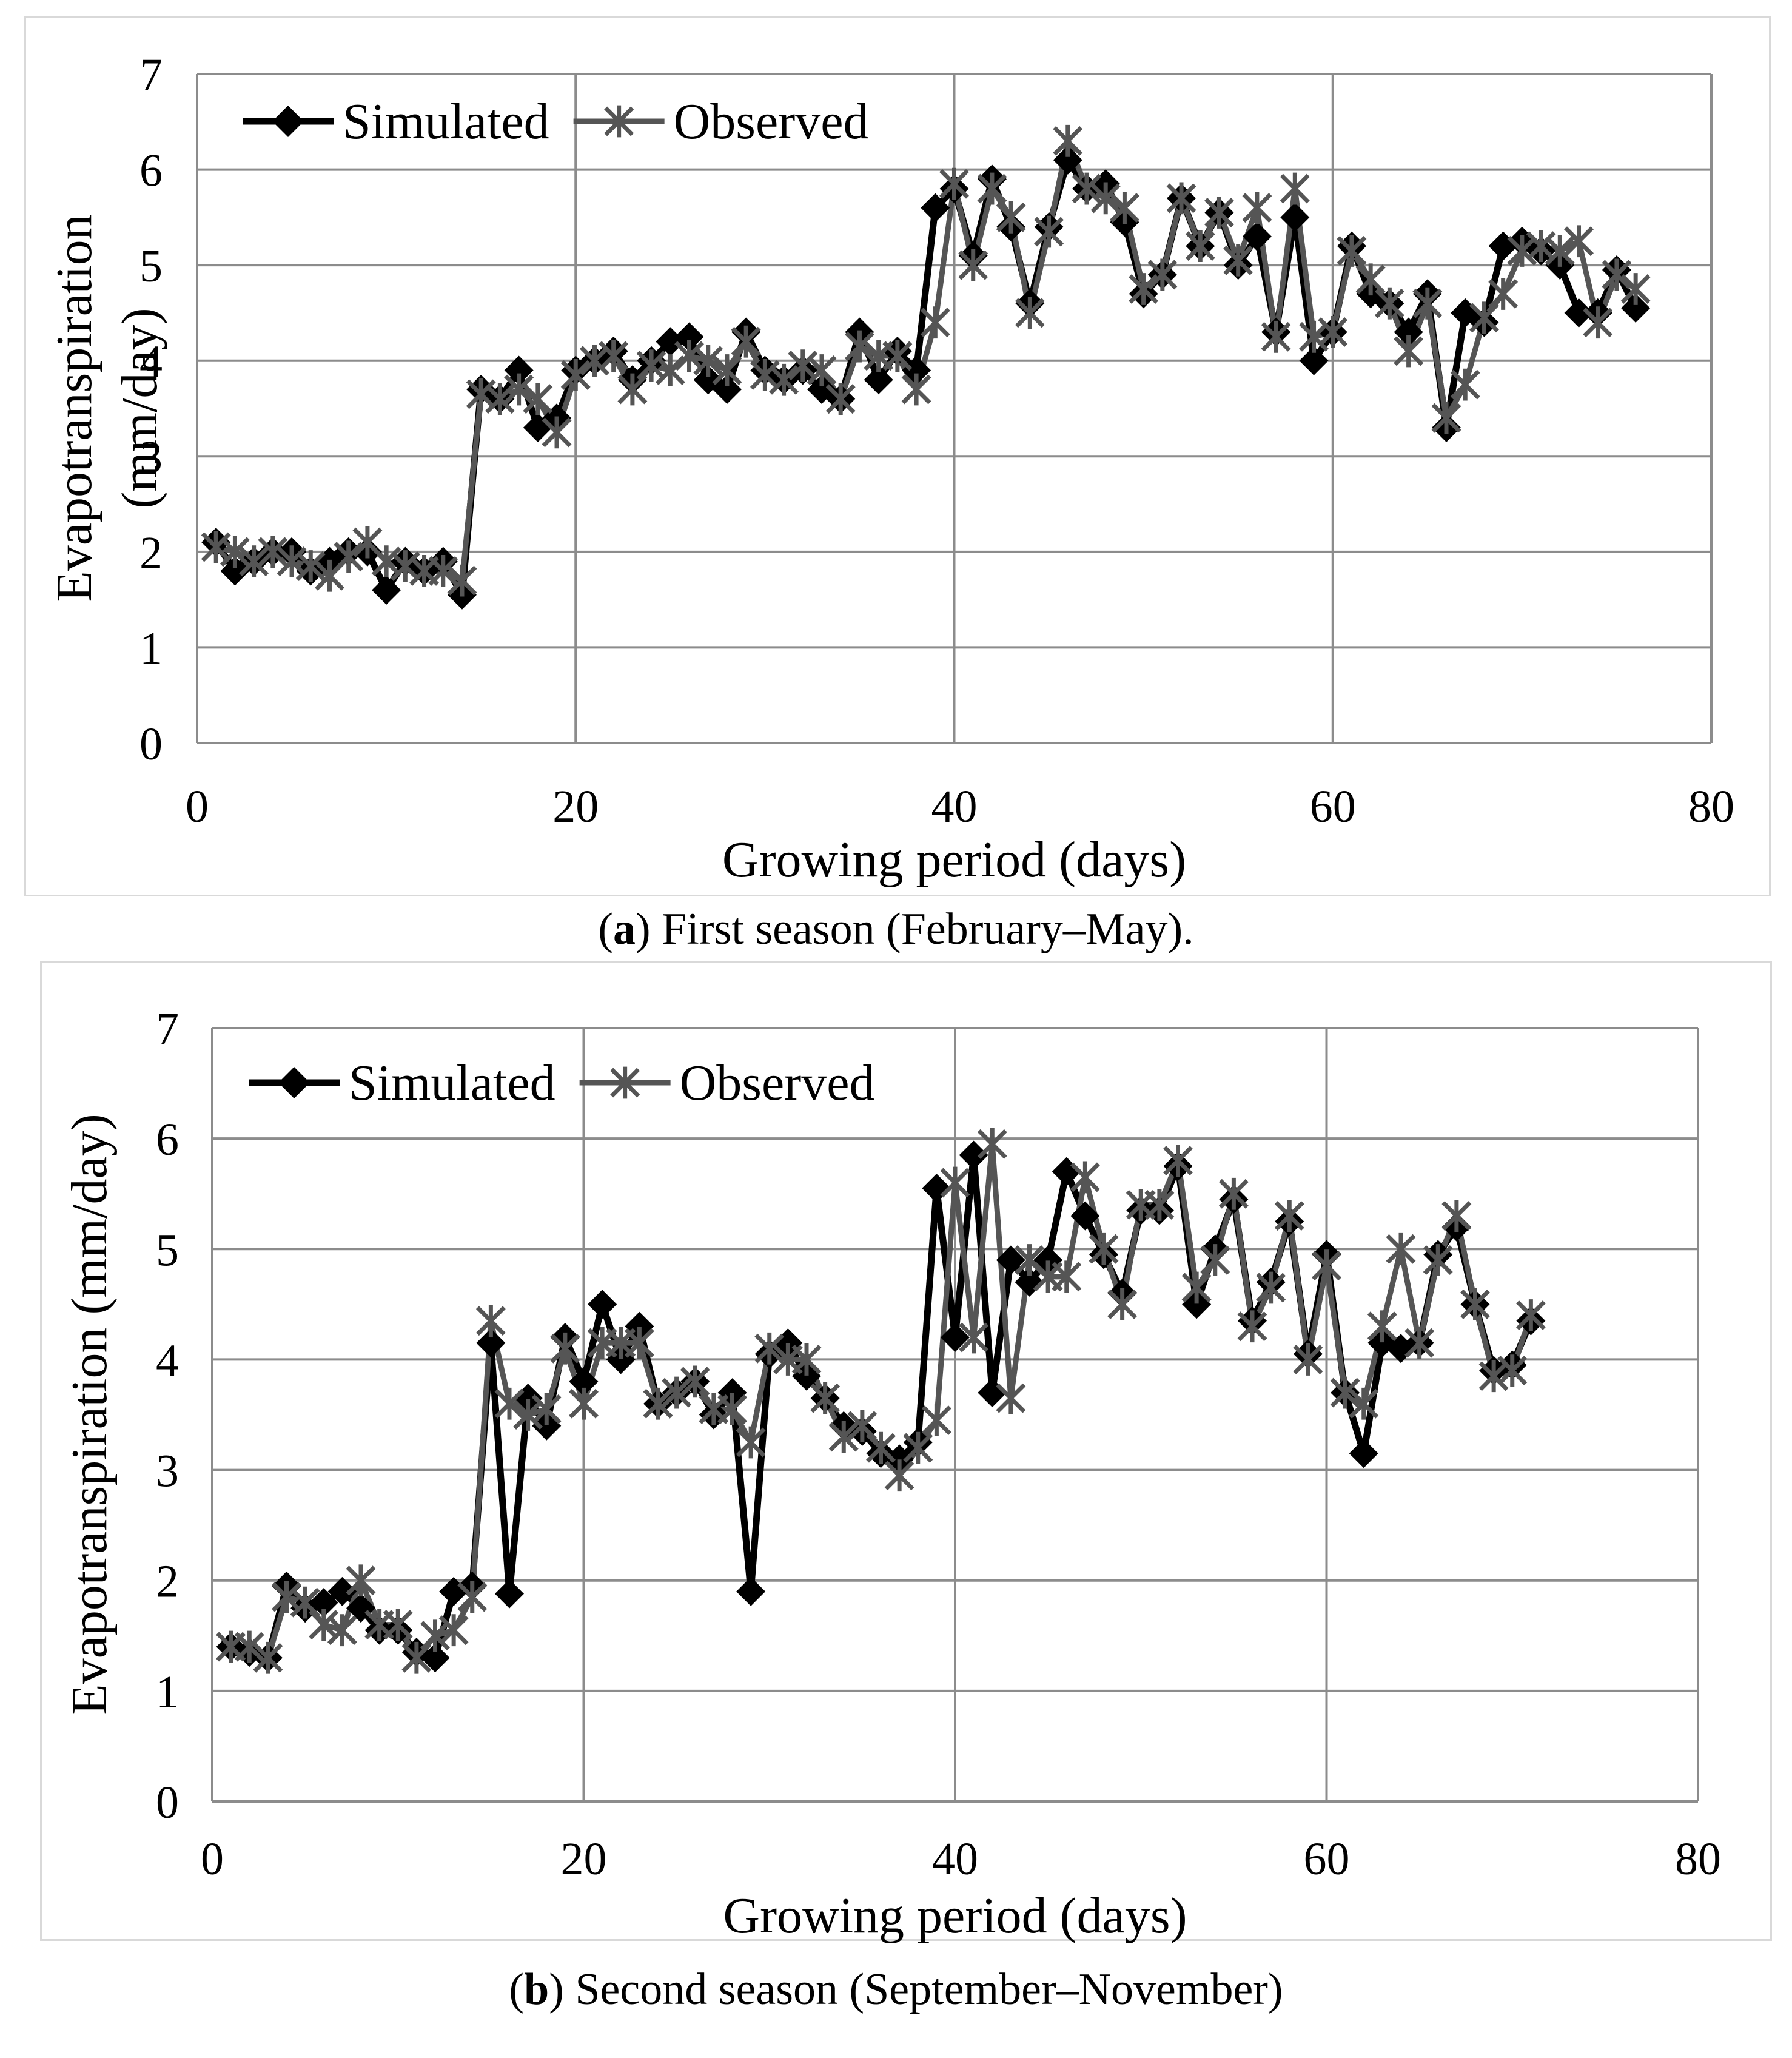  Describe the element at coordinates (212, 1859) in the screenshot. I see `c1-x-tick-label: 0` at that location.